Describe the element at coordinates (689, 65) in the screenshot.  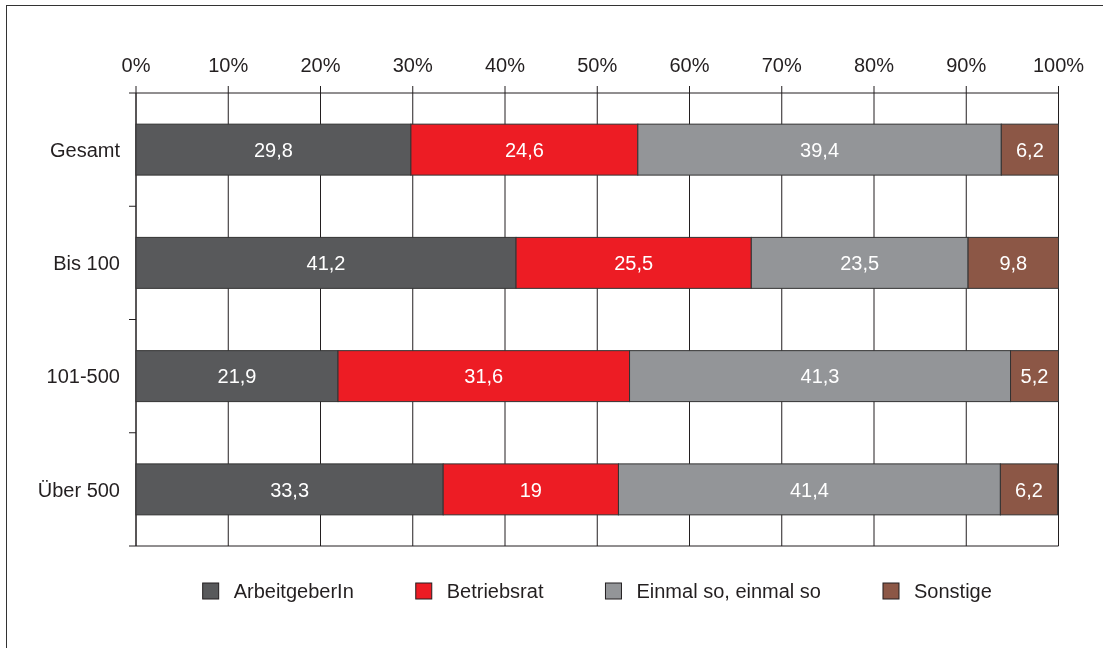
I see `x-tick-label: 60%` at that location.